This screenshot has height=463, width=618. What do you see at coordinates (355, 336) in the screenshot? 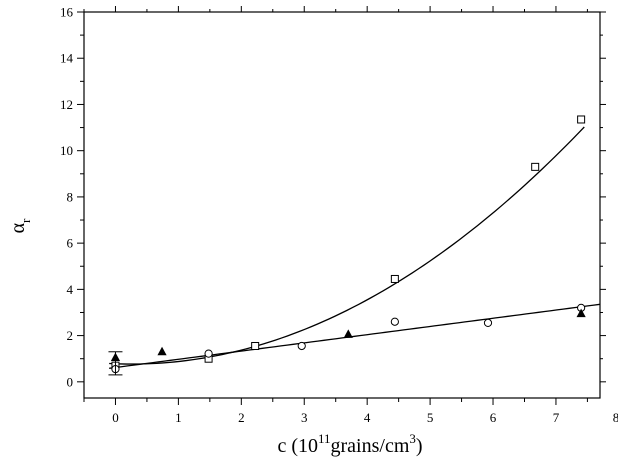
I see `fit-curve-linear` at bounding box center [355, 336].